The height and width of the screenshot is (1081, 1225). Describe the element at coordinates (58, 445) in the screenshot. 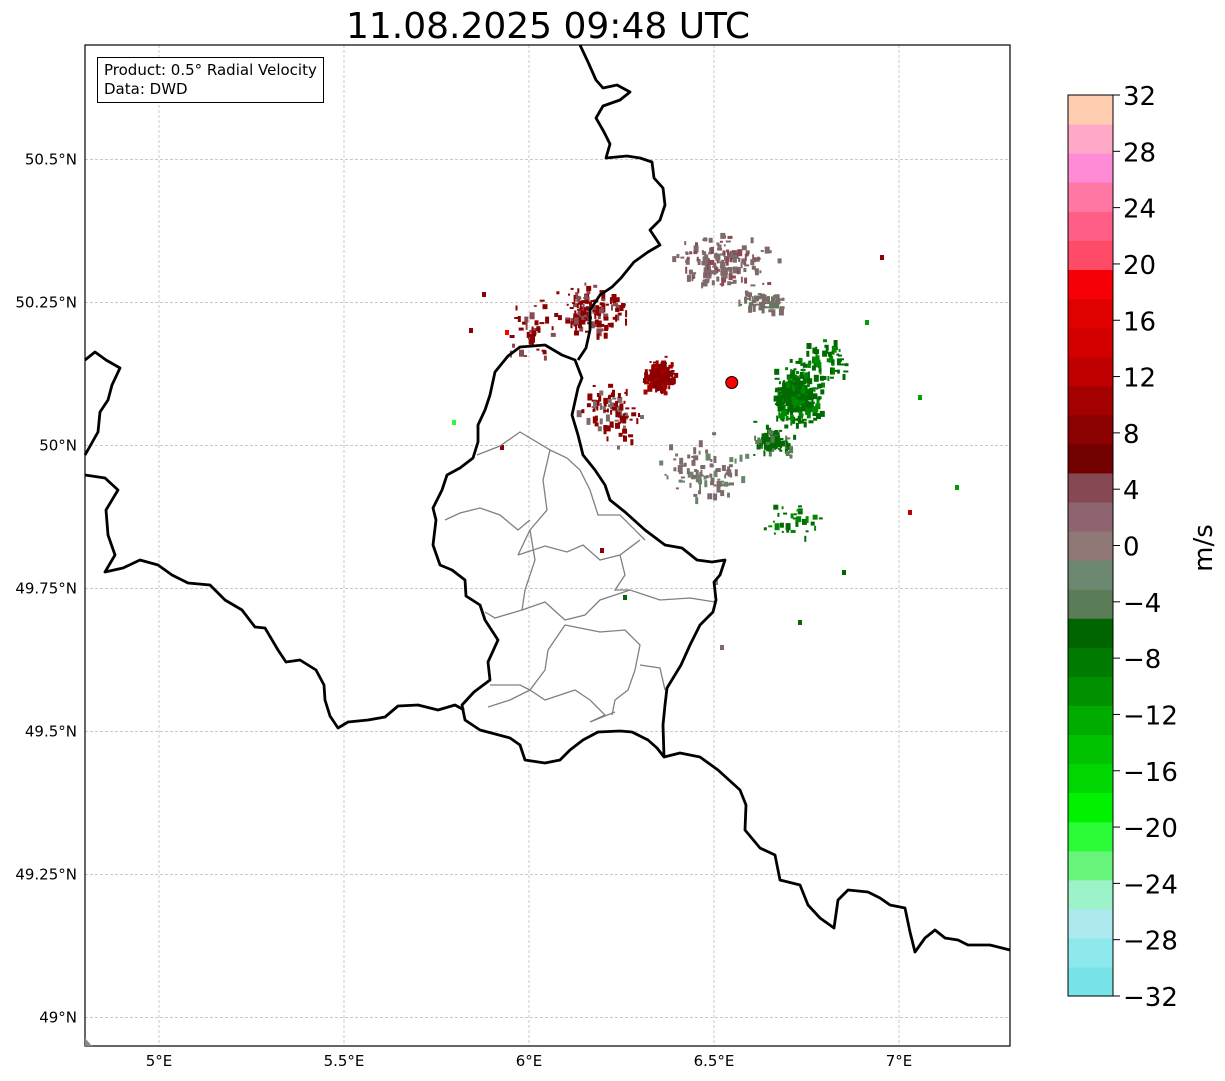

I see `y-tick-label: 50°N` at that location.